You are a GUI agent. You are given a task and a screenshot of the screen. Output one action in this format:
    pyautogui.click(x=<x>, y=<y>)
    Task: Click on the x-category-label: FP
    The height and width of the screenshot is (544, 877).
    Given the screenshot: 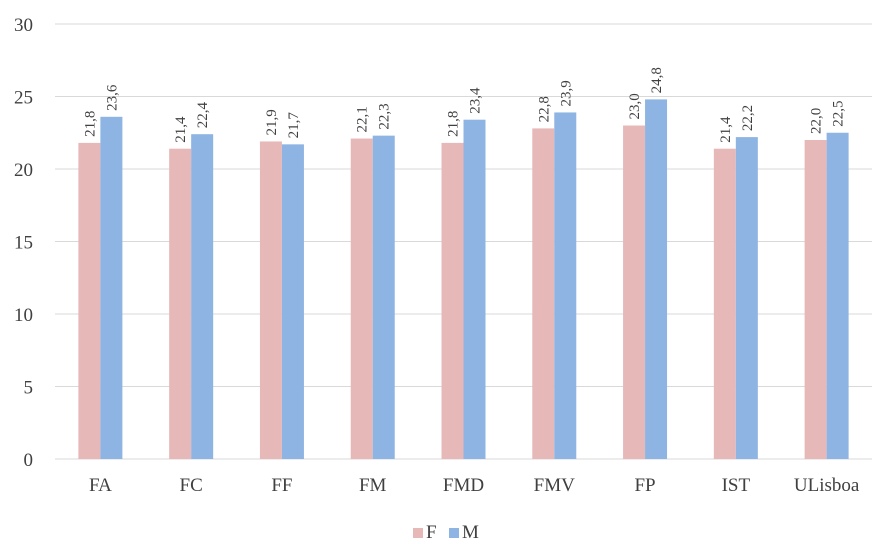 What is the action you would take?
    pyautogui.click(x=644, y=485)
    